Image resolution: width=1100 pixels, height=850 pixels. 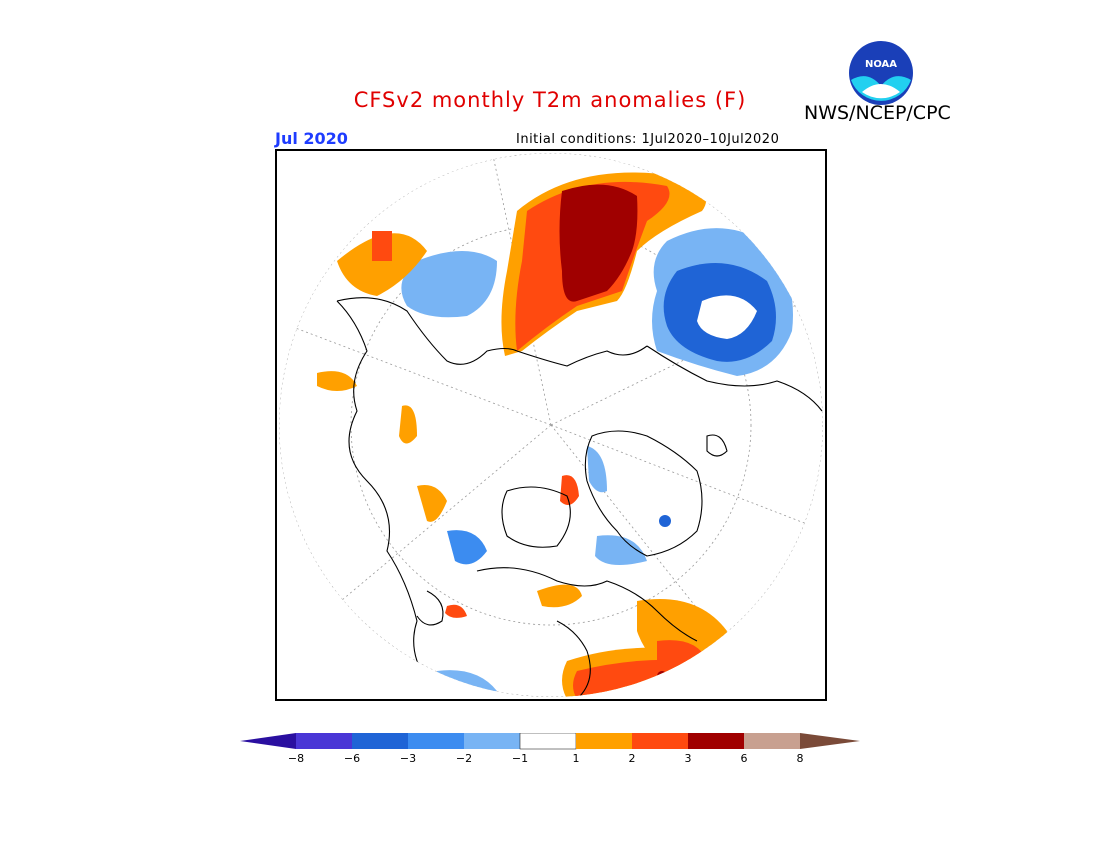 What do you see at coordinates (550, 100) in the screenshot?
I see `chart-title: CFSv2 monthly T2m anomalies (F)` at bounding box center [550, 100].